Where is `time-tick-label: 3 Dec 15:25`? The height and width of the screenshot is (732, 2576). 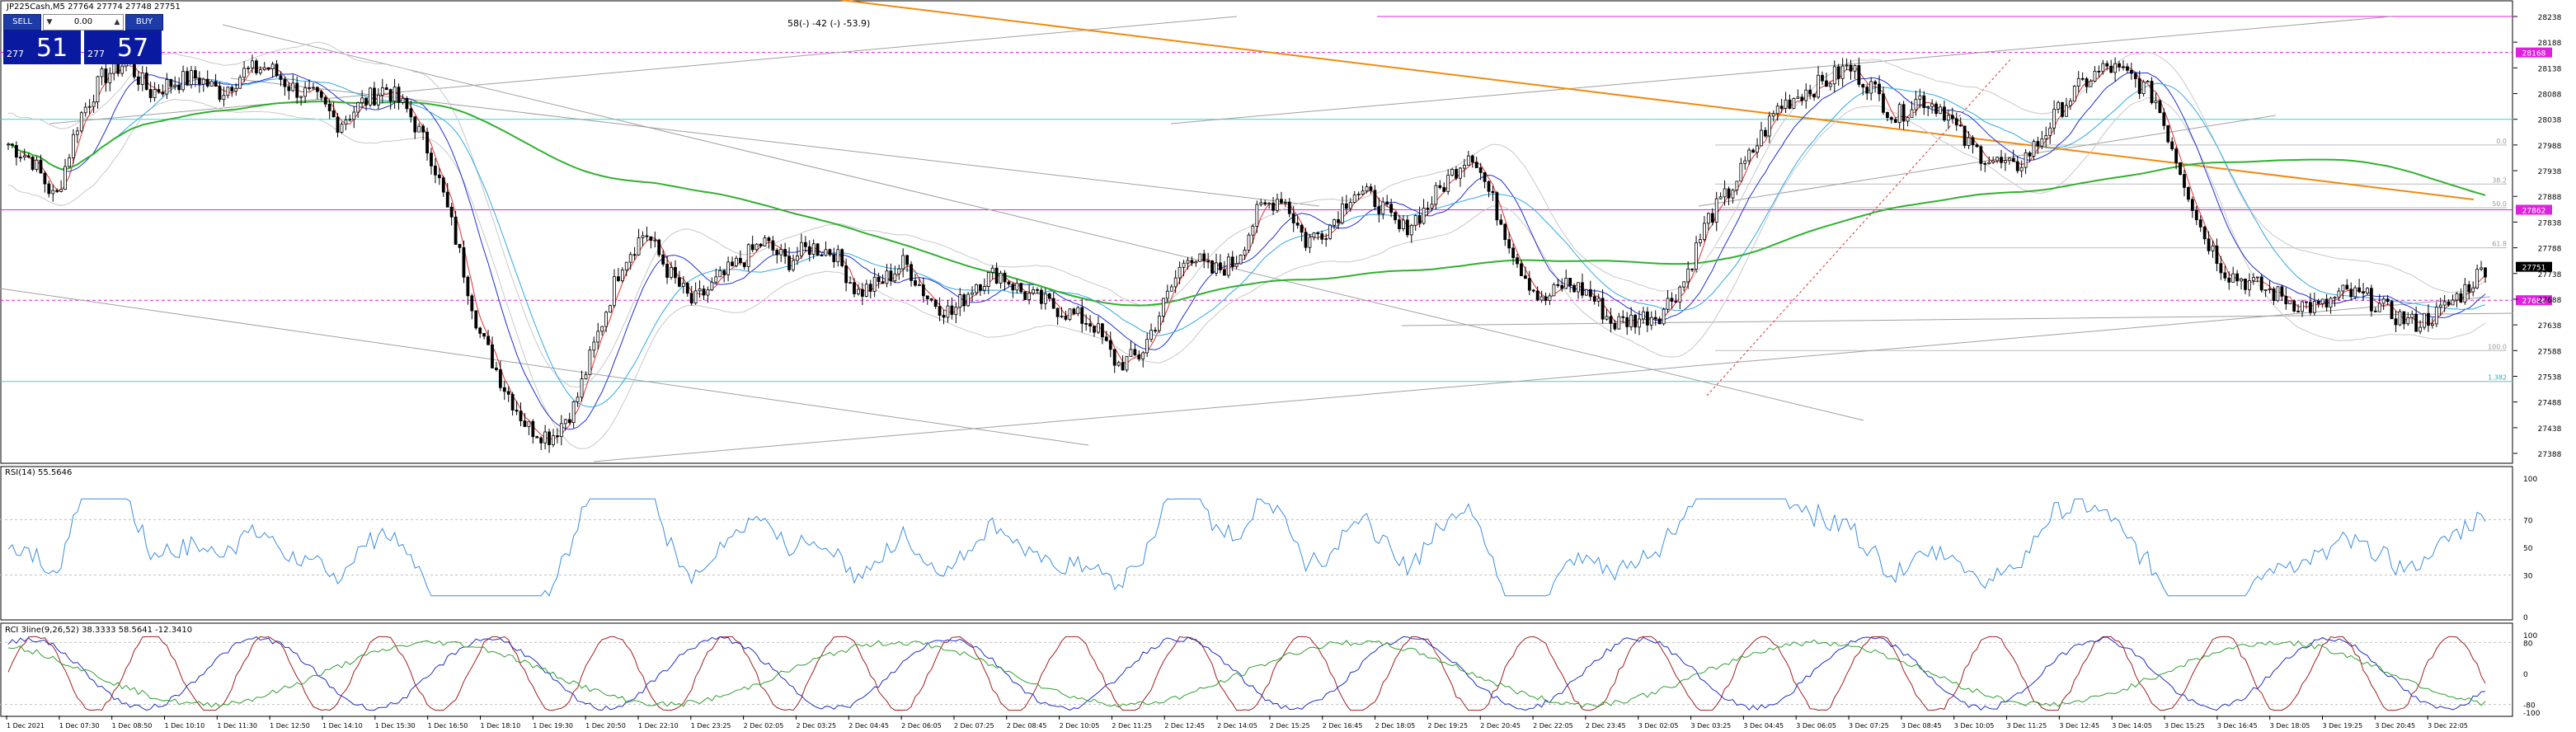 time-tick-label: 3 Dec 15:25 is located at coordinates (2185, 726).